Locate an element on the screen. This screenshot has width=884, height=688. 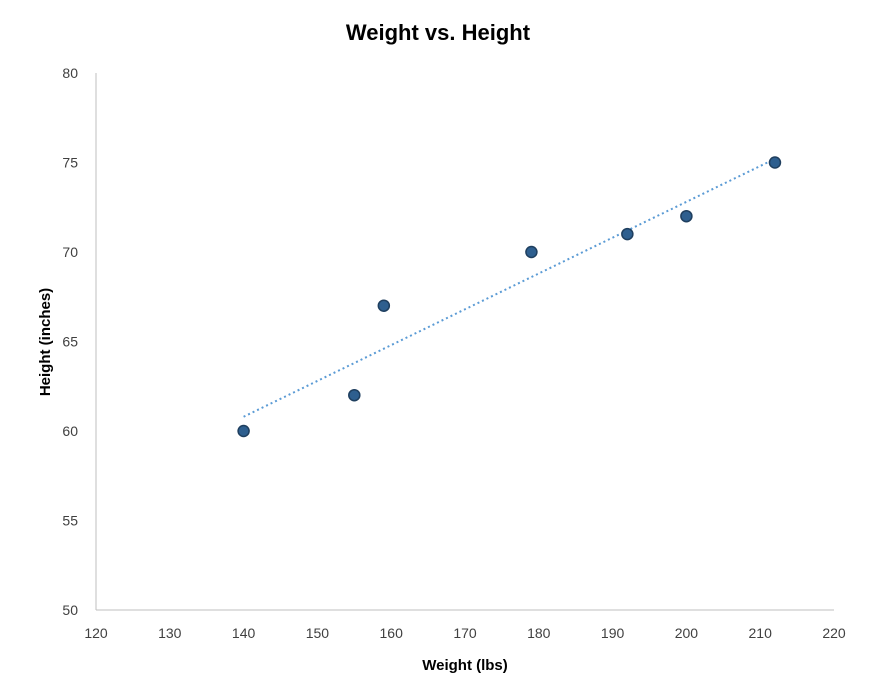
y-axis-label: Height (inches) is located at coordinates (45, 342).